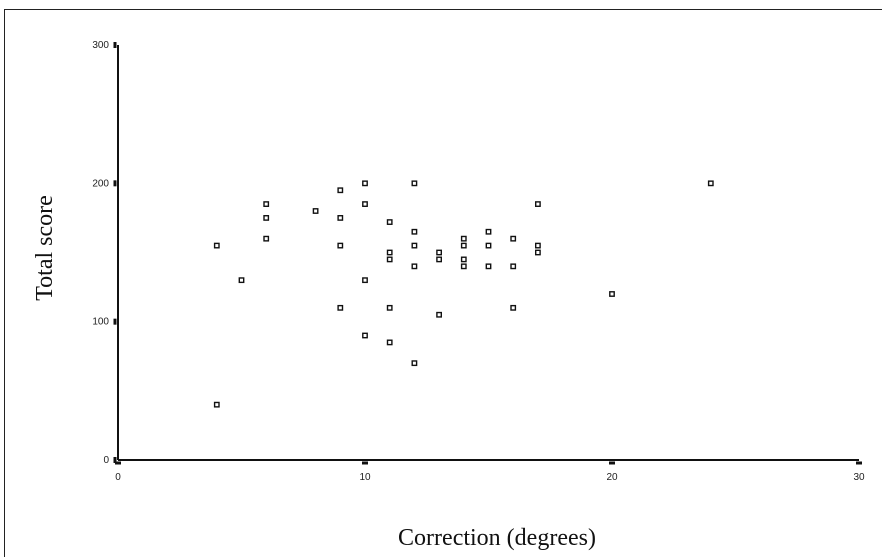  Describe the element at coordinates (497, 538) in the screenshot. I see `x-axis-title: Correction (degrees)` at that location.